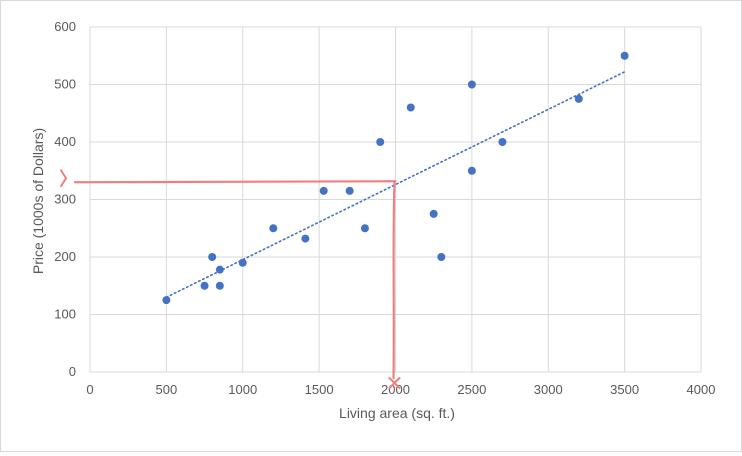 The width and height of the screenshot is (742, 456). What do you see at coordinates (397, 413) in the screenshot?
I see `x-axis-title: Living area (sq. ft.)` at bounding box center [397, 413].